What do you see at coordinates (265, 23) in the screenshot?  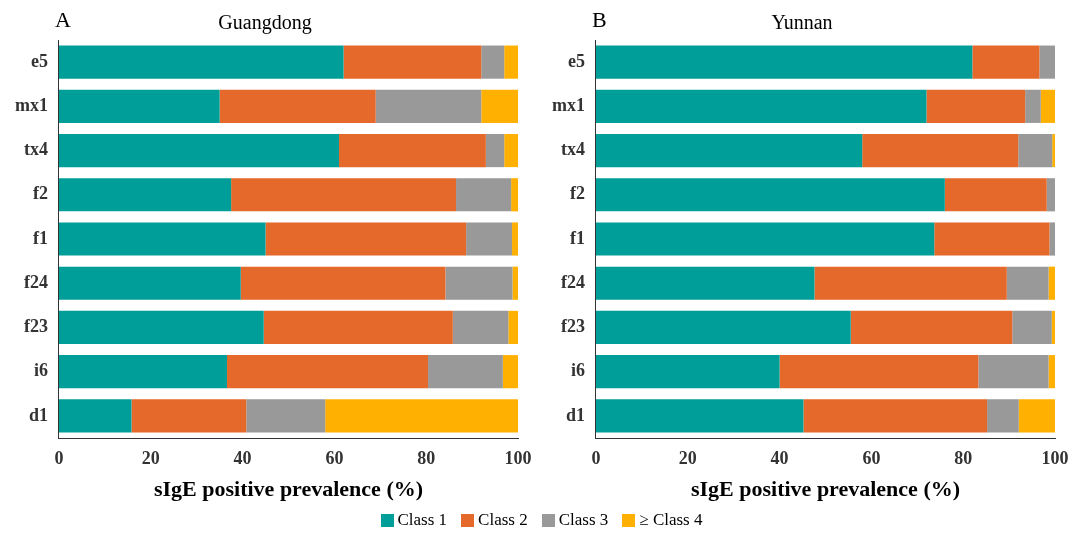 I see `chart-title: Guangdong` at bounding box center [265, 23].